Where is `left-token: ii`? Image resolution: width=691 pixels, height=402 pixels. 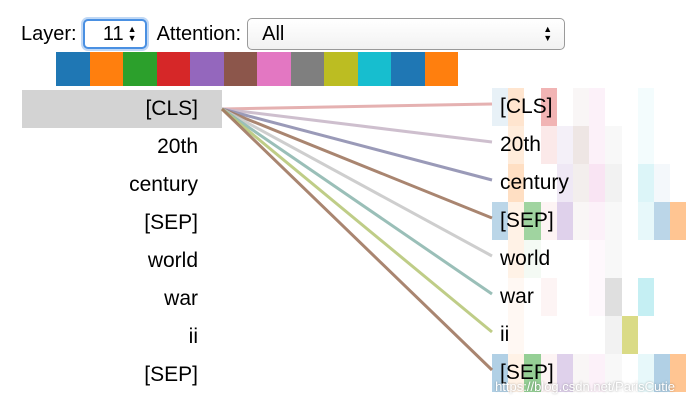
left-token: ii is located at coordinates (193, 336).